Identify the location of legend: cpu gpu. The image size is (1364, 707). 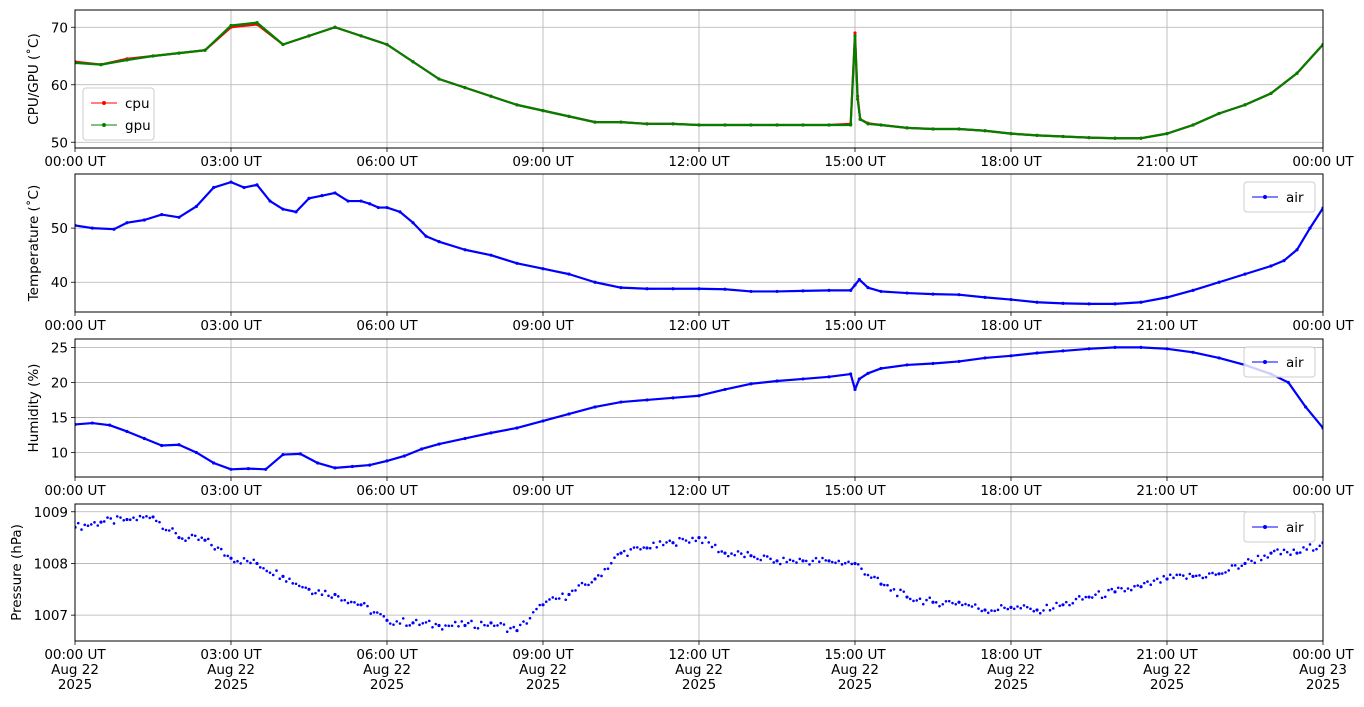
(118, 114).